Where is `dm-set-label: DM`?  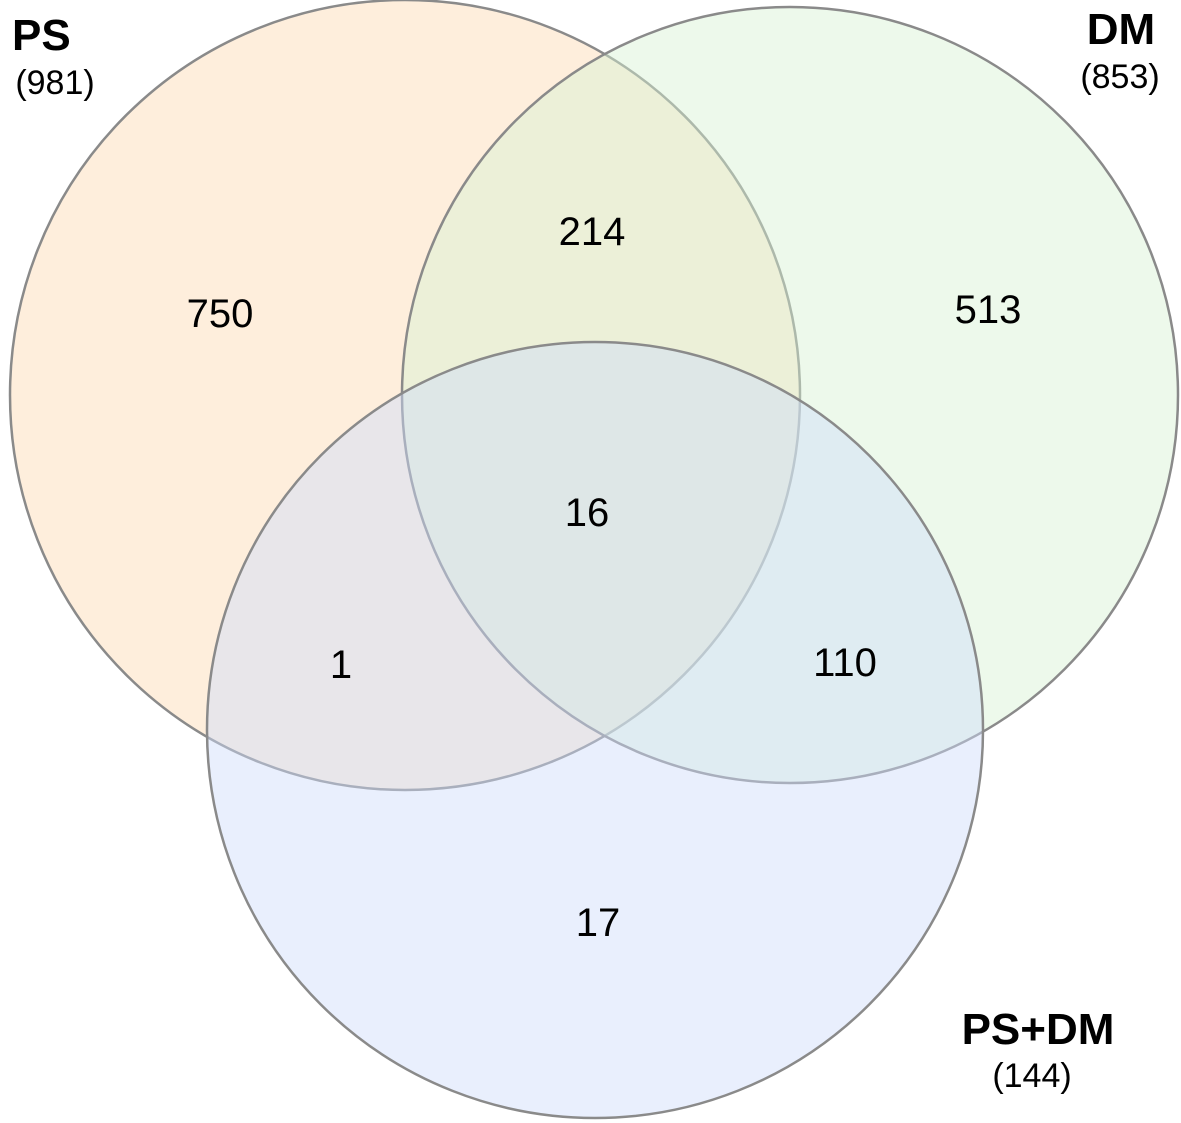 dm-set-label: DM is located at coordinates (1121, 29).